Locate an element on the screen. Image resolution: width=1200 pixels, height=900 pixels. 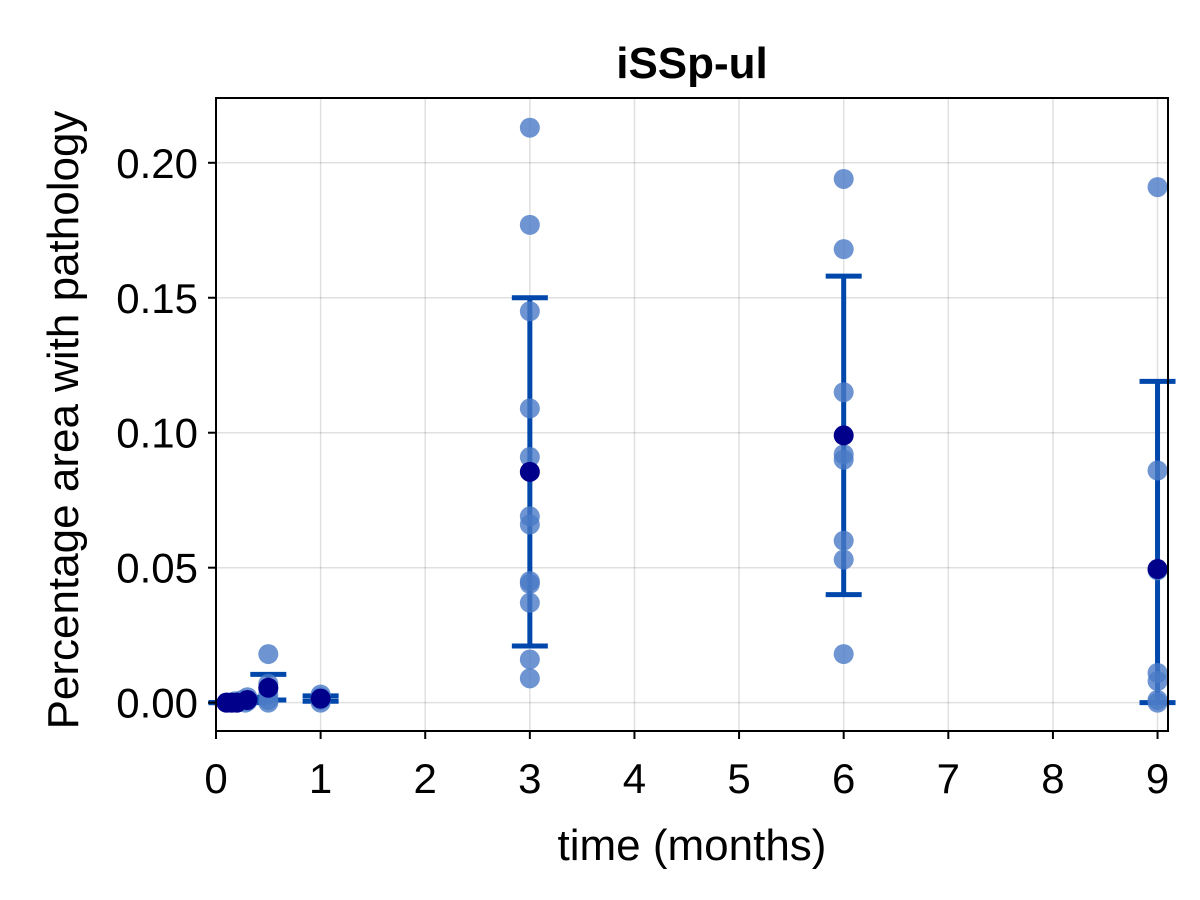
y-tick-label: 0.00 is located at coordinates (157, 703).